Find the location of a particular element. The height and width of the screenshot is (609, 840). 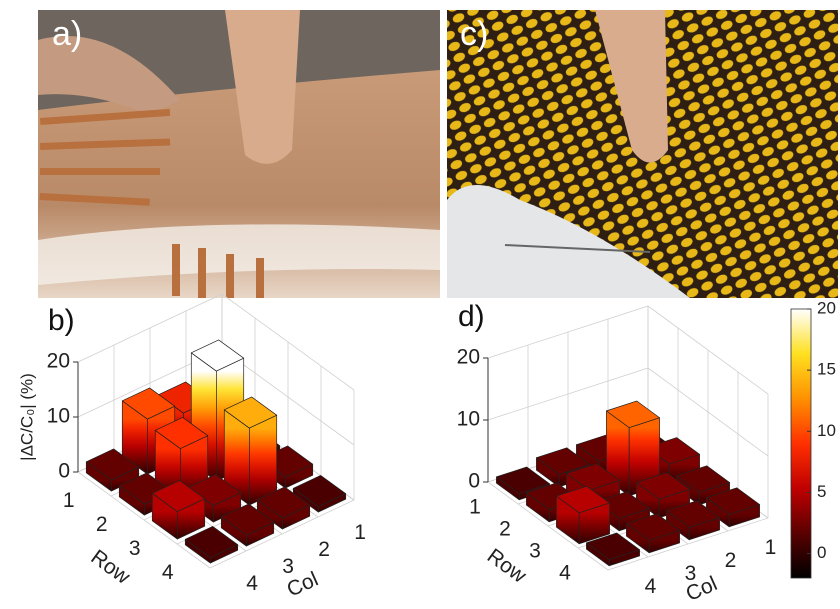

colorbar-tick-label: 20 is located at coordinates (826, 307).